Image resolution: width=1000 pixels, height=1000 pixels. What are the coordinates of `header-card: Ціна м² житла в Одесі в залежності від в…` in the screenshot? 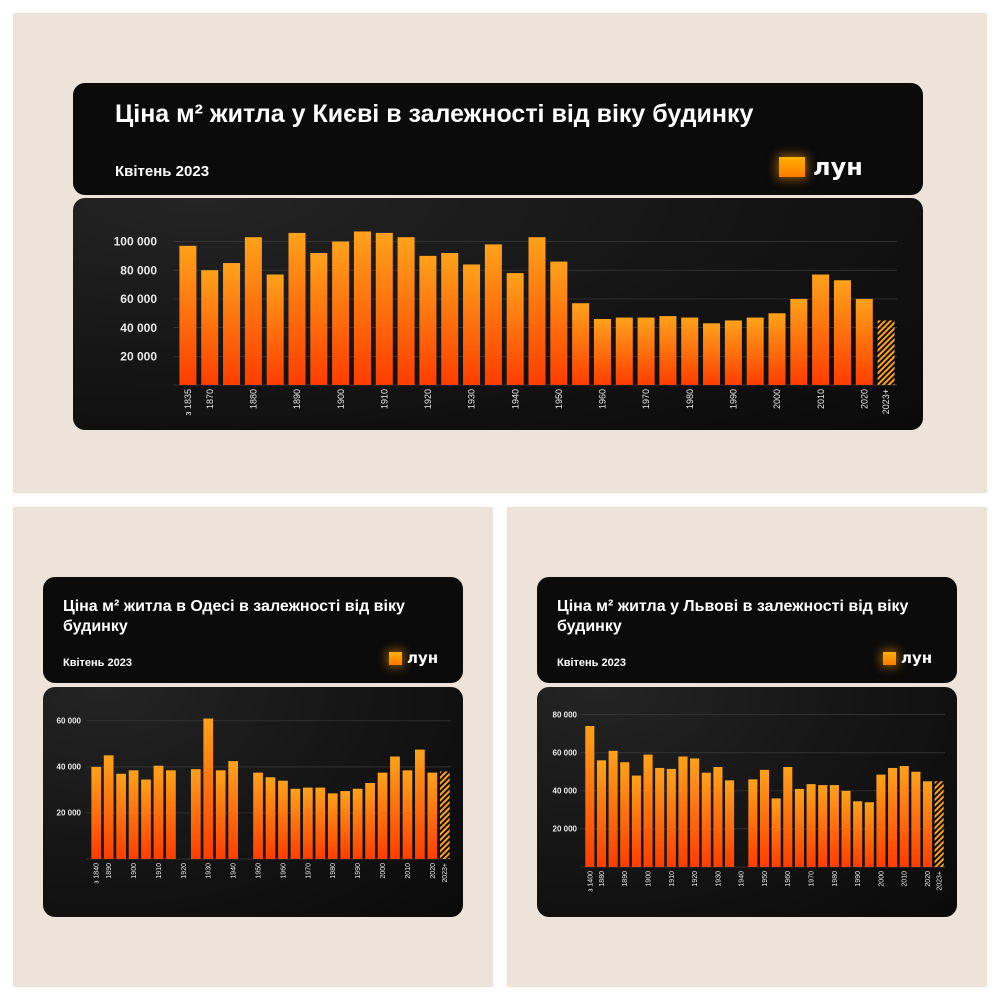 It's located at (253, 630).